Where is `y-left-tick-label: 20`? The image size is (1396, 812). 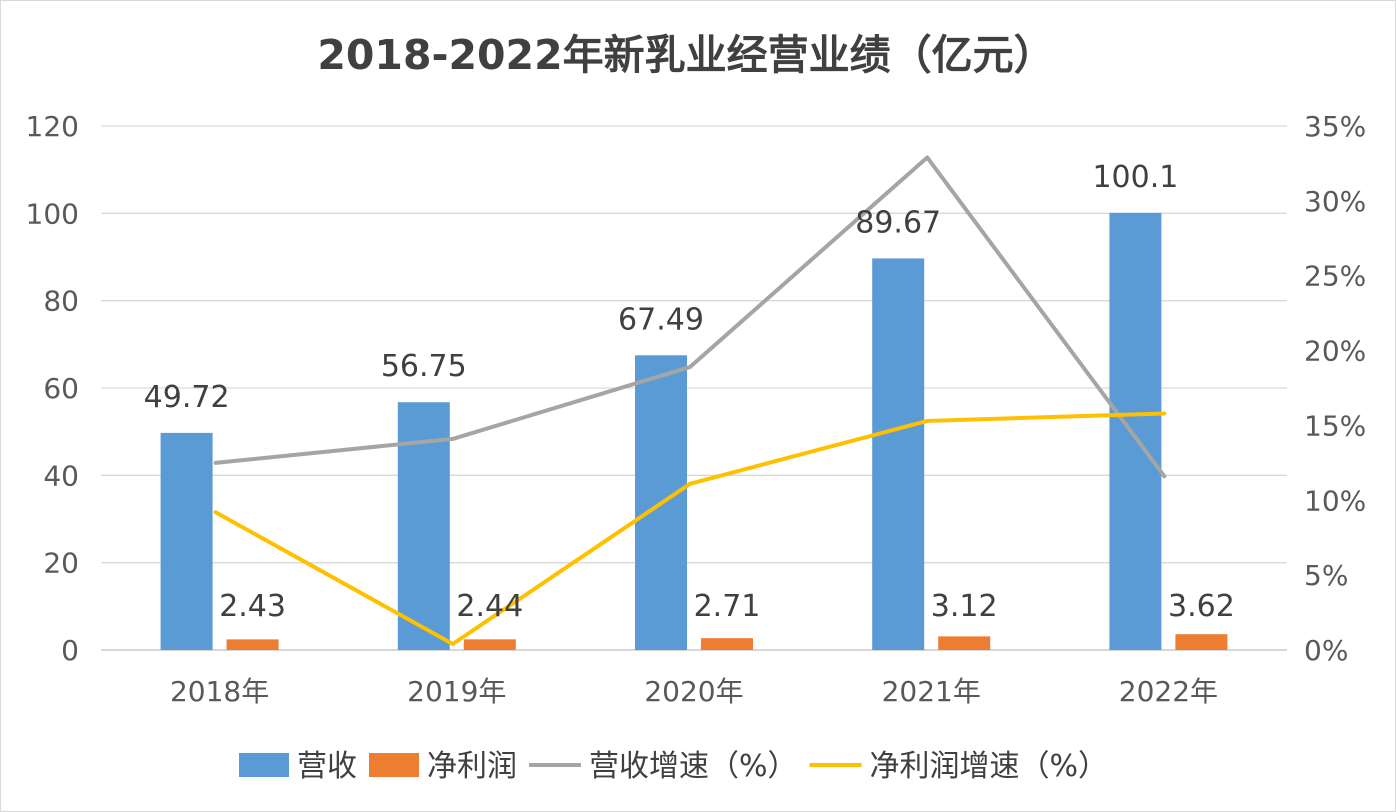
y-left-tick-label: 20 is located at coordinates (61, 563).